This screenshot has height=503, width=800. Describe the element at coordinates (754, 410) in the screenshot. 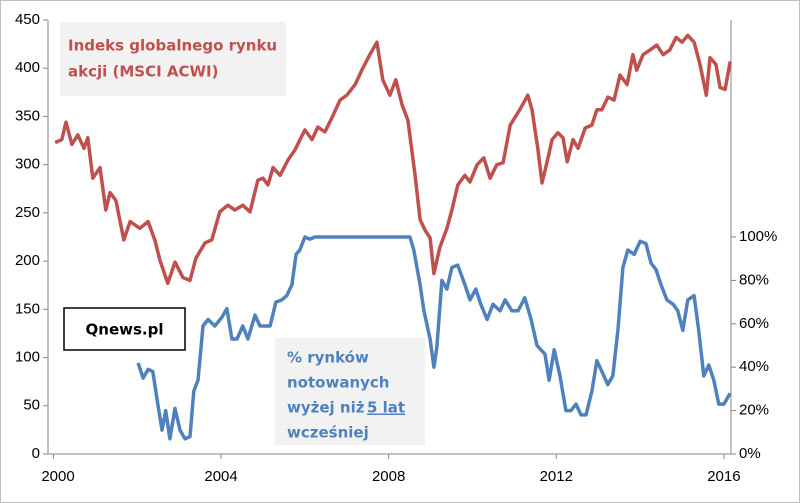

I see `y2-tick-label: 20%` at that location.